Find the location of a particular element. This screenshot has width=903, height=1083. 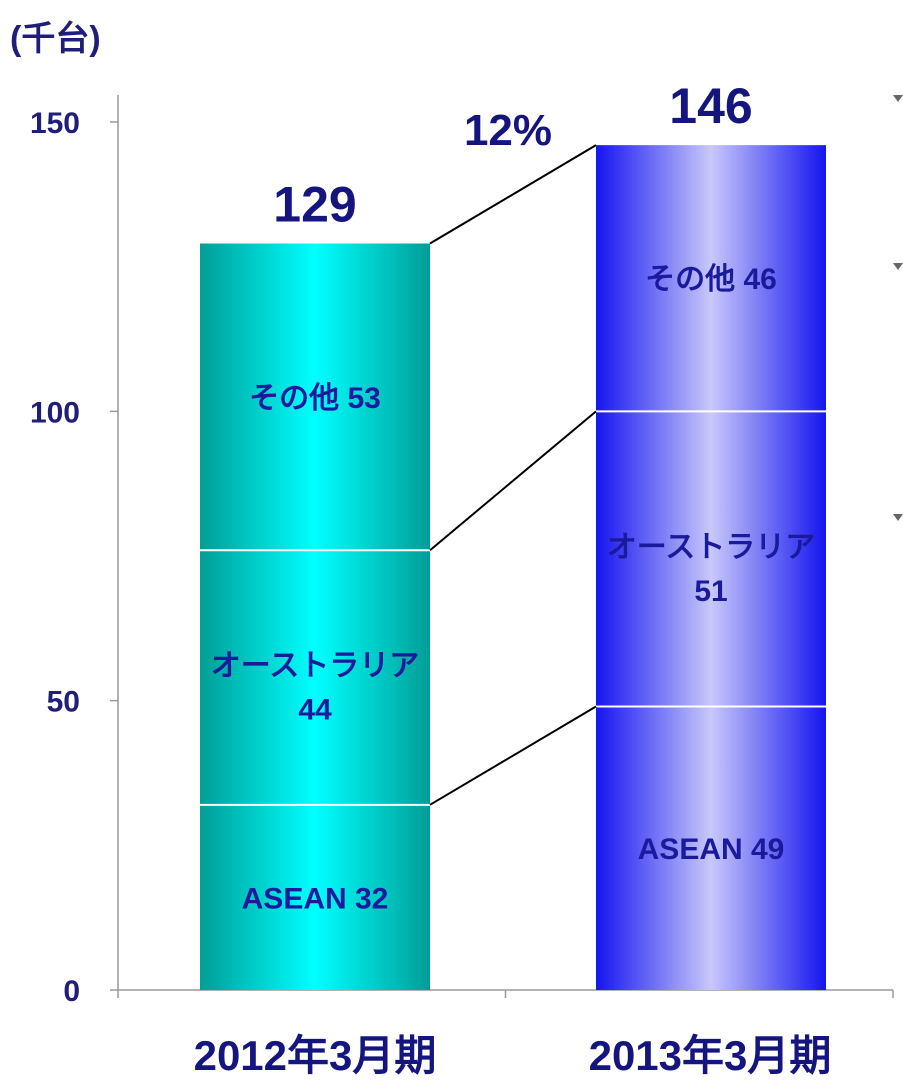

segment-label: ASEAN 49 is located at coordinates (711, 849).